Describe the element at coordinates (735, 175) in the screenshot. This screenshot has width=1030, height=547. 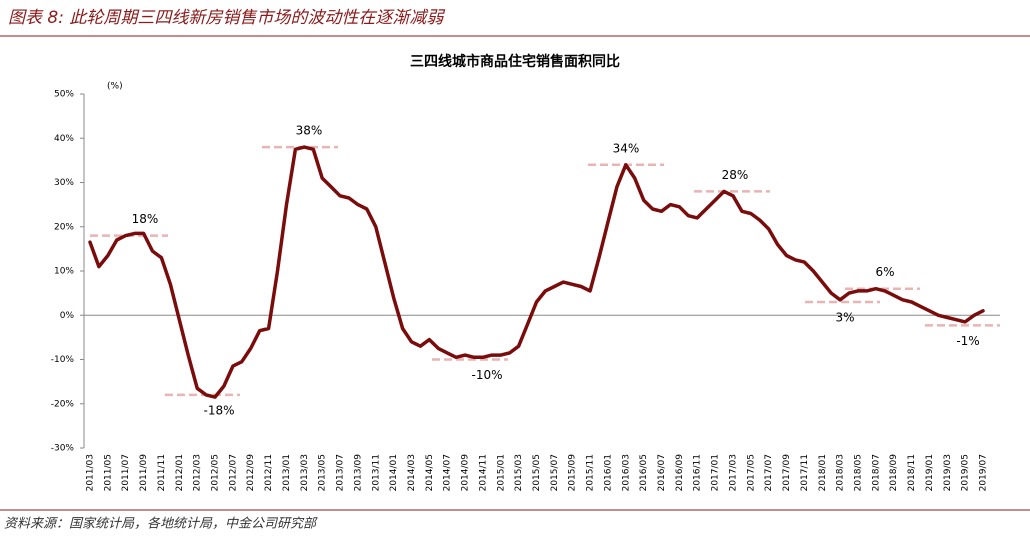
I see `annotation: 28%` at that location.